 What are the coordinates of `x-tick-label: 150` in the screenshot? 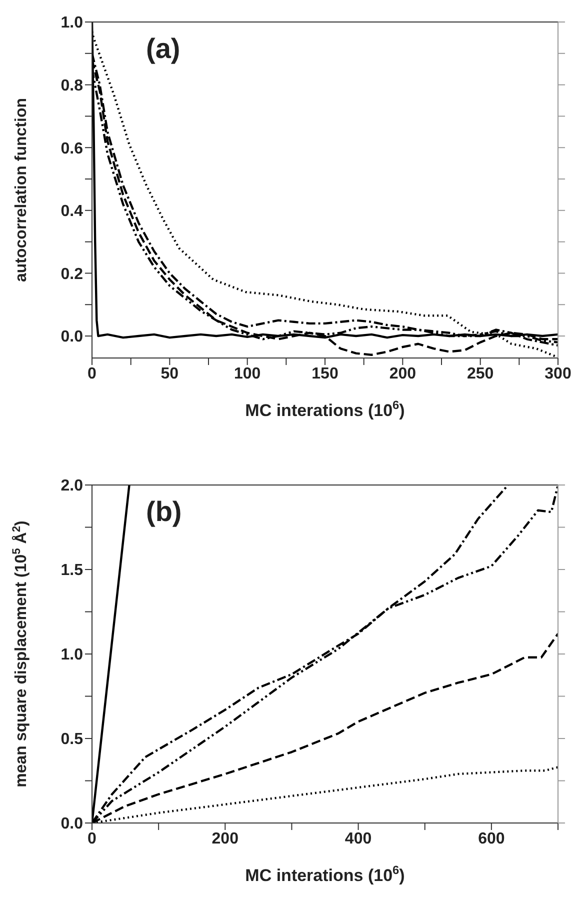 It's located at (325, 373).